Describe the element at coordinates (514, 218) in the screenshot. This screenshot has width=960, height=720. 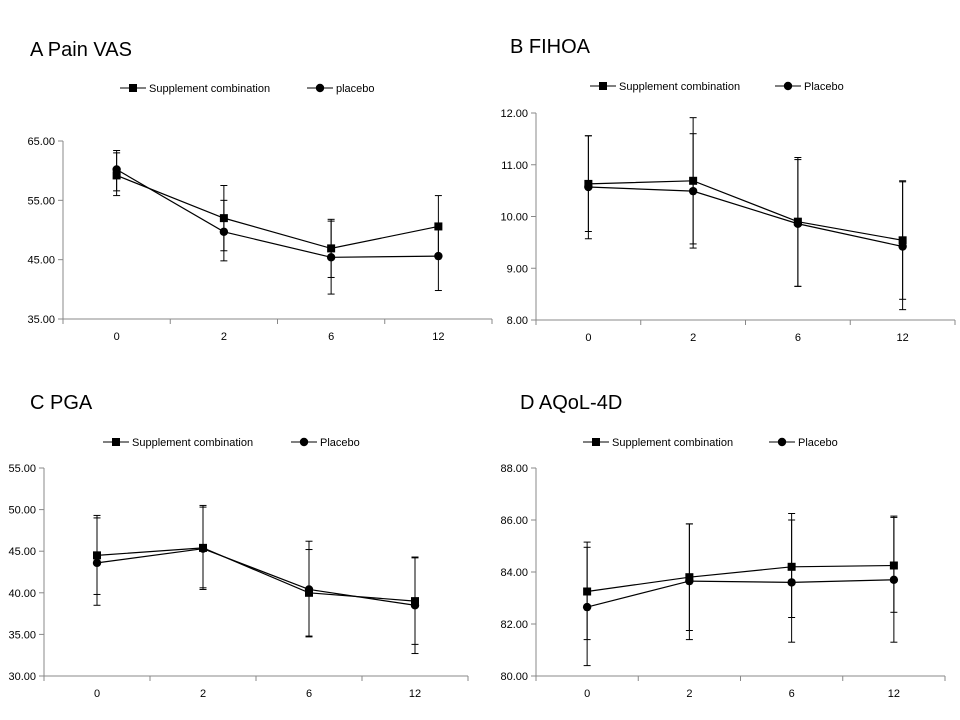
I see `y-tick-label: 10.00` at that location.